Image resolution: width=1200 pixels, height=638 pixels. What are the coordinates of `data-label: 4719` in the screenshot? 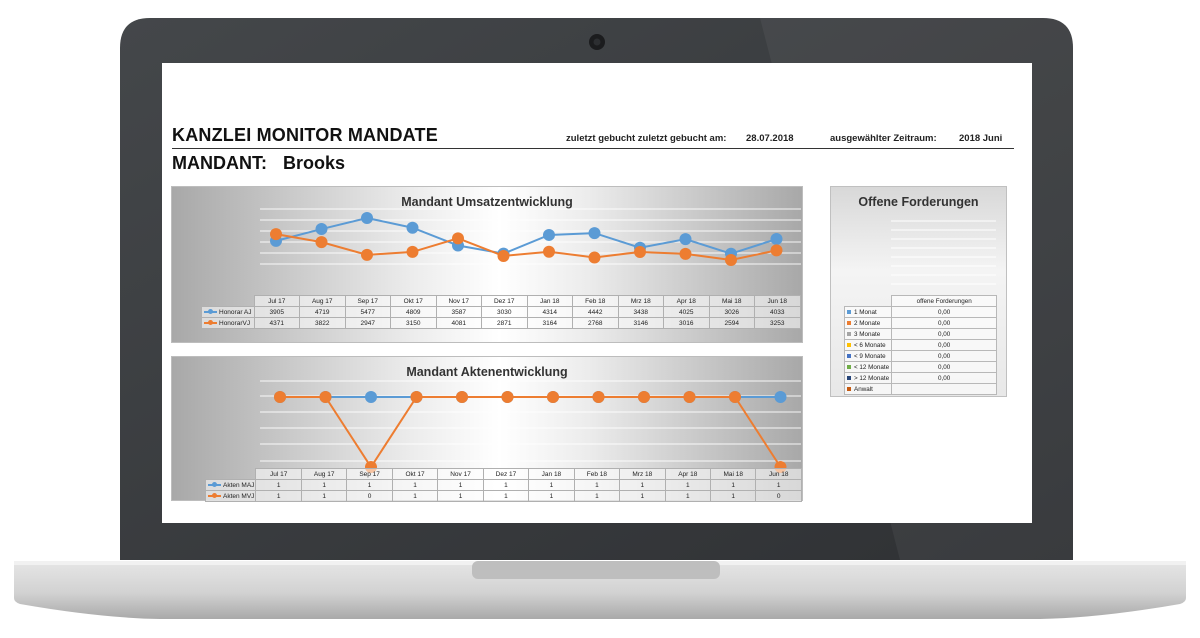 It's located at (322, 312).